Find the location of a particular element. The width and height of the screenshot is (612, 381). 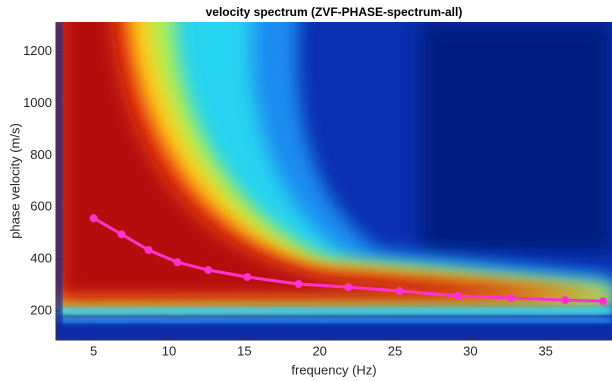

y-tick-label: 1000 is located at coordinates (37, 102).